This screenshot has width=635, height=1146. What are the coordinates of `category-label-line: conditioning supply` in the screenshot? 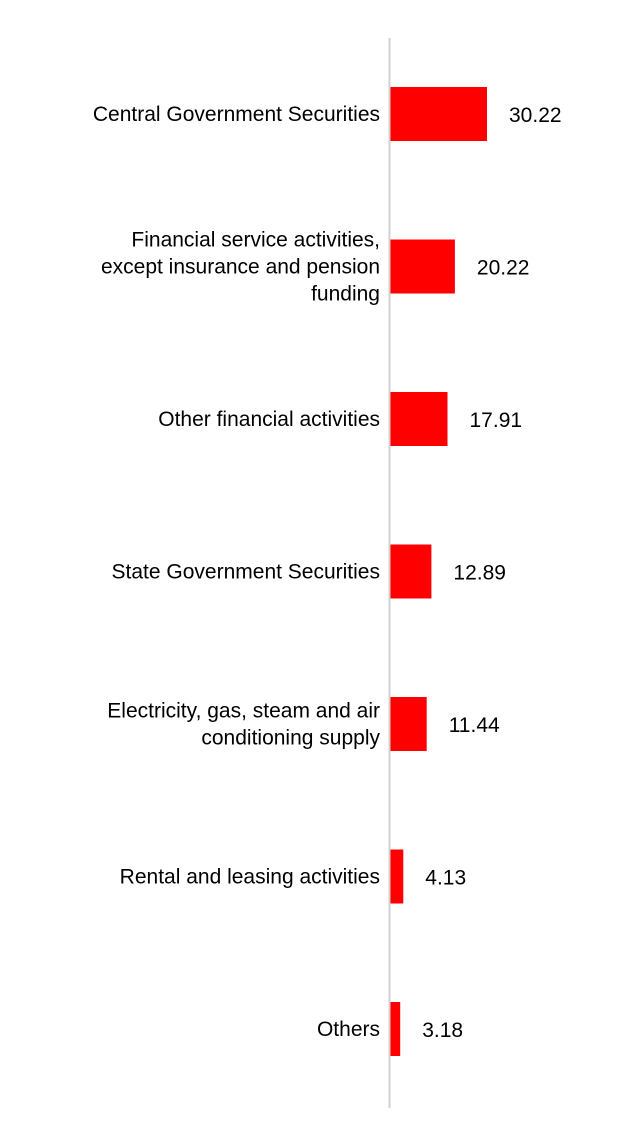 It's located at (290, 738).